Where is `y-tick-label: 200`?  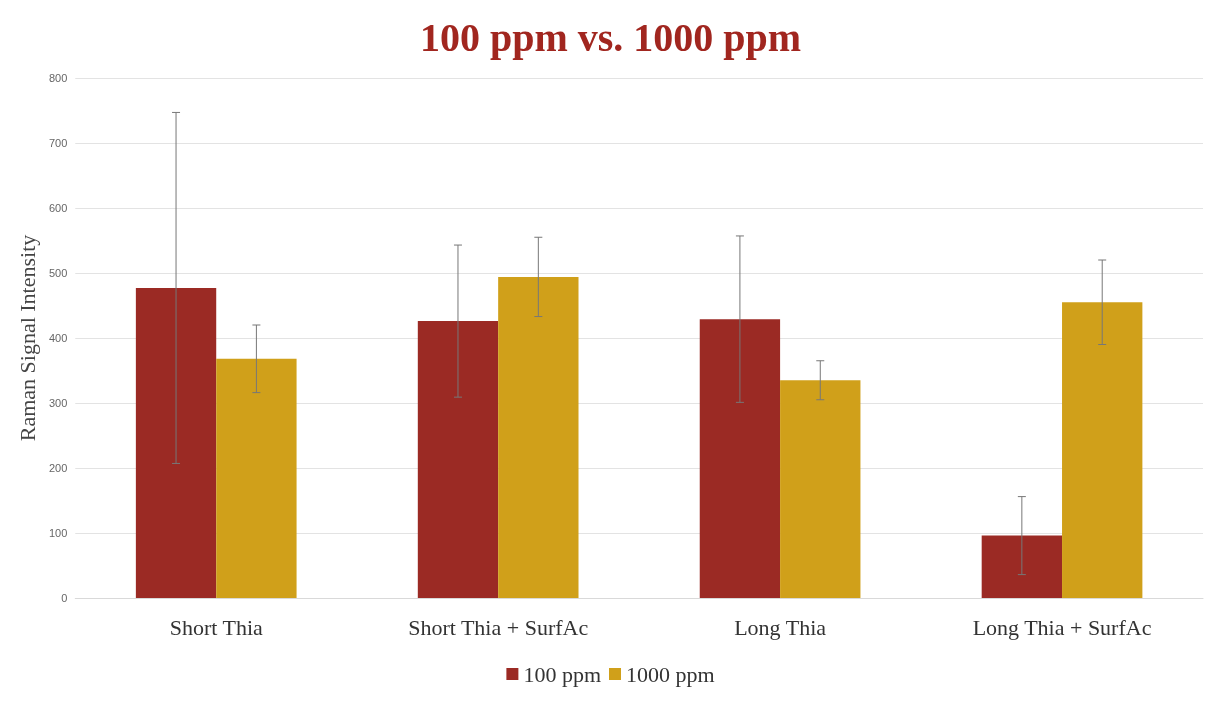
y-tick-label: 200 is located at coordinates (58, 468).